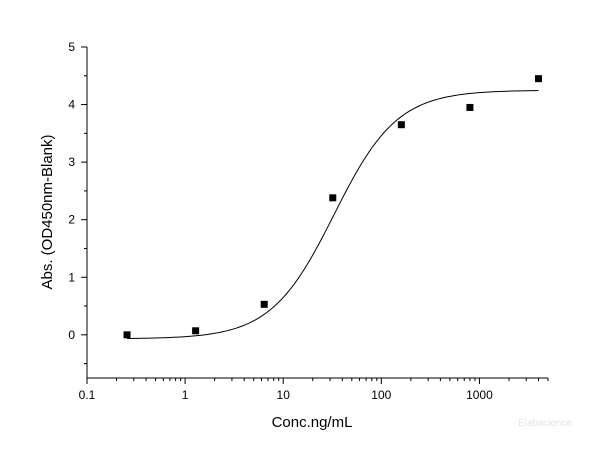  Describe the element at coordinates (381, 395) in the screenshot. I see `x-tick-label: 100` at that location.